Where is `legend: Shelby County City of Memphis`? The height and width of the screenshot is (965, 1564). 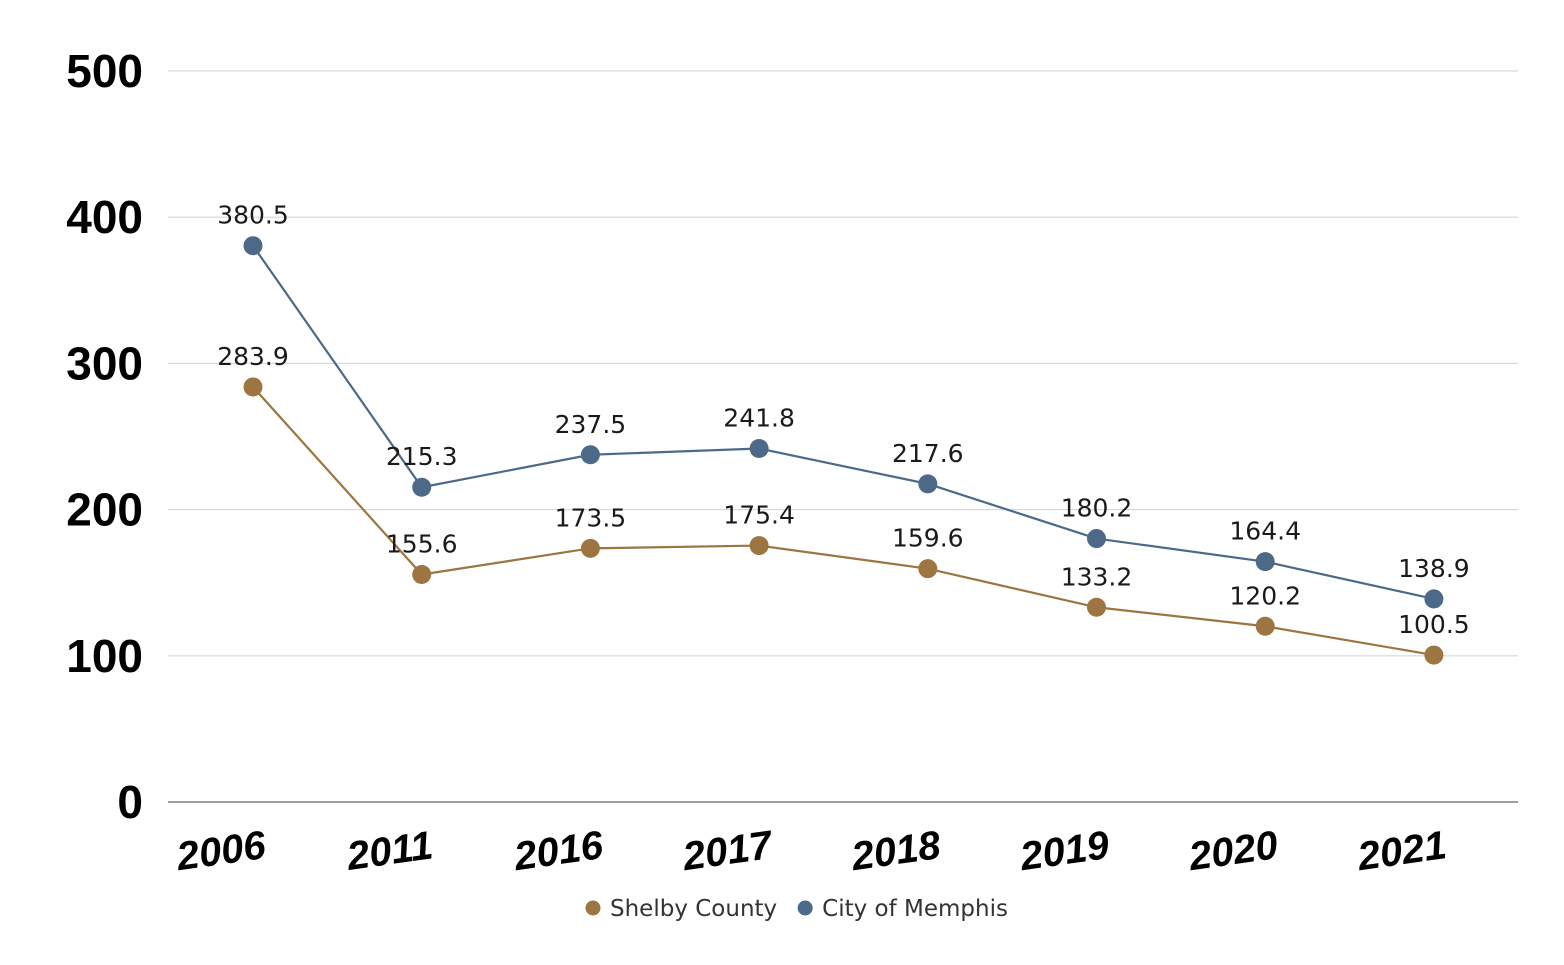
legend: Shelby County City of Memphis is located at coordinates (796, 909).